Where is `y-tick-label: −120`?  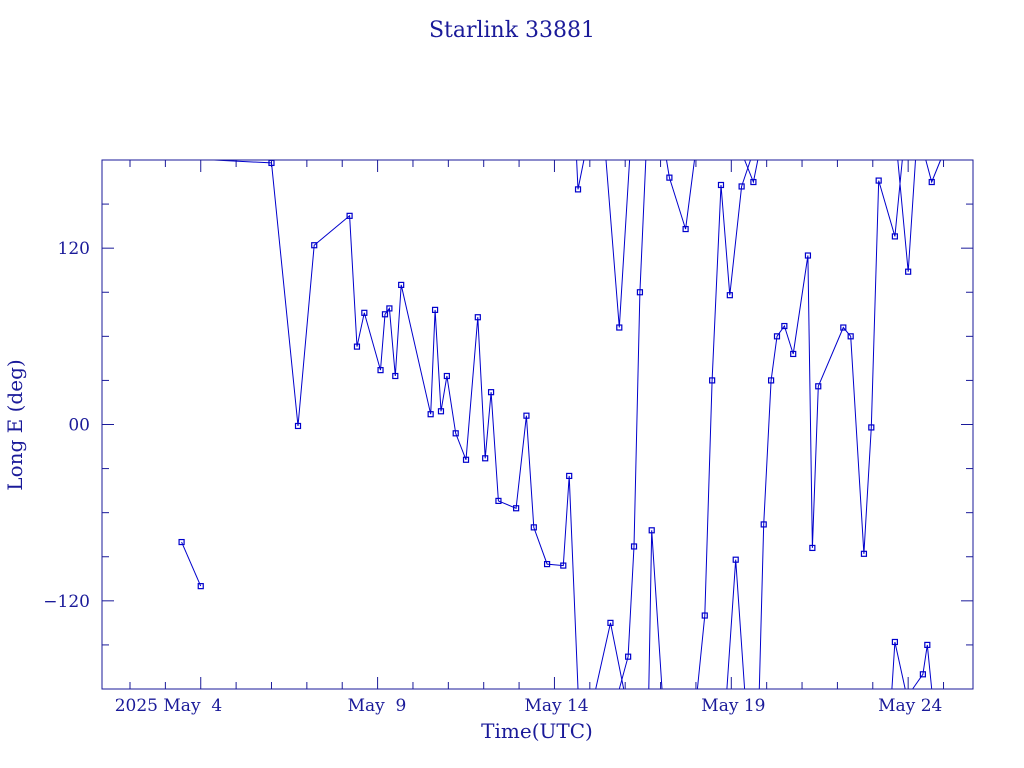
y-tick-label: −120 is located at coordinates (66, 602).